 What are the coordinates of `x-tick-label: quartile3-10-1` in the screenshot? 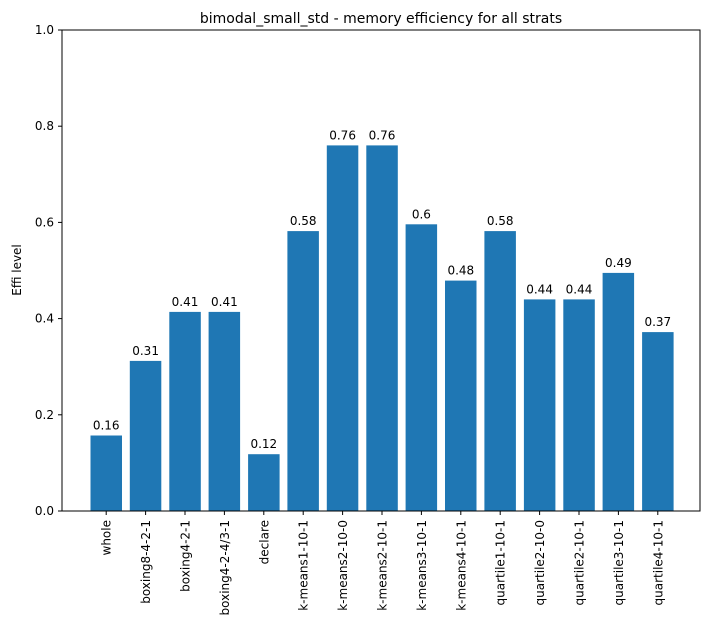 It's located at (619, 562).